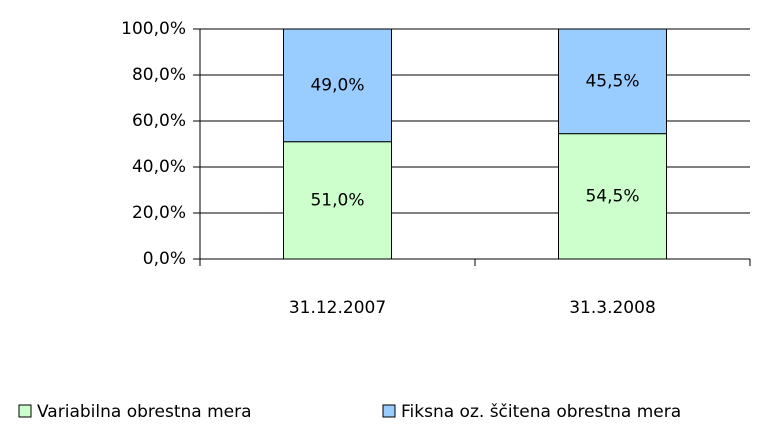  Describe the element at coordinates (337, 308) in the screenshot. I see `x-tick-label: 31.12.2007` at that location.